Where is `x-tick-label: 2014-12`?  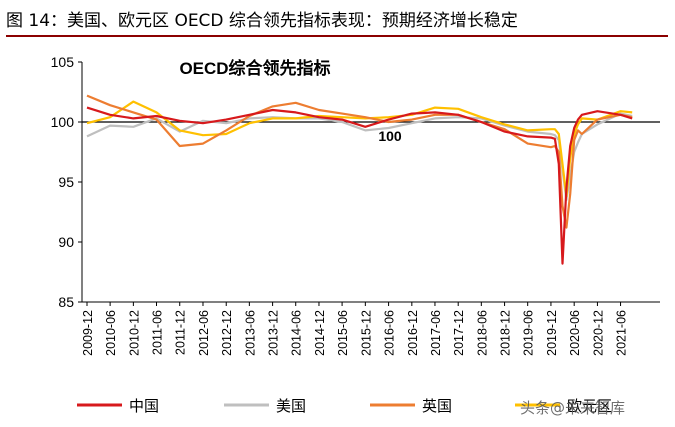 x-tick-label: 2014-12 is located at coordinates (320, 333).